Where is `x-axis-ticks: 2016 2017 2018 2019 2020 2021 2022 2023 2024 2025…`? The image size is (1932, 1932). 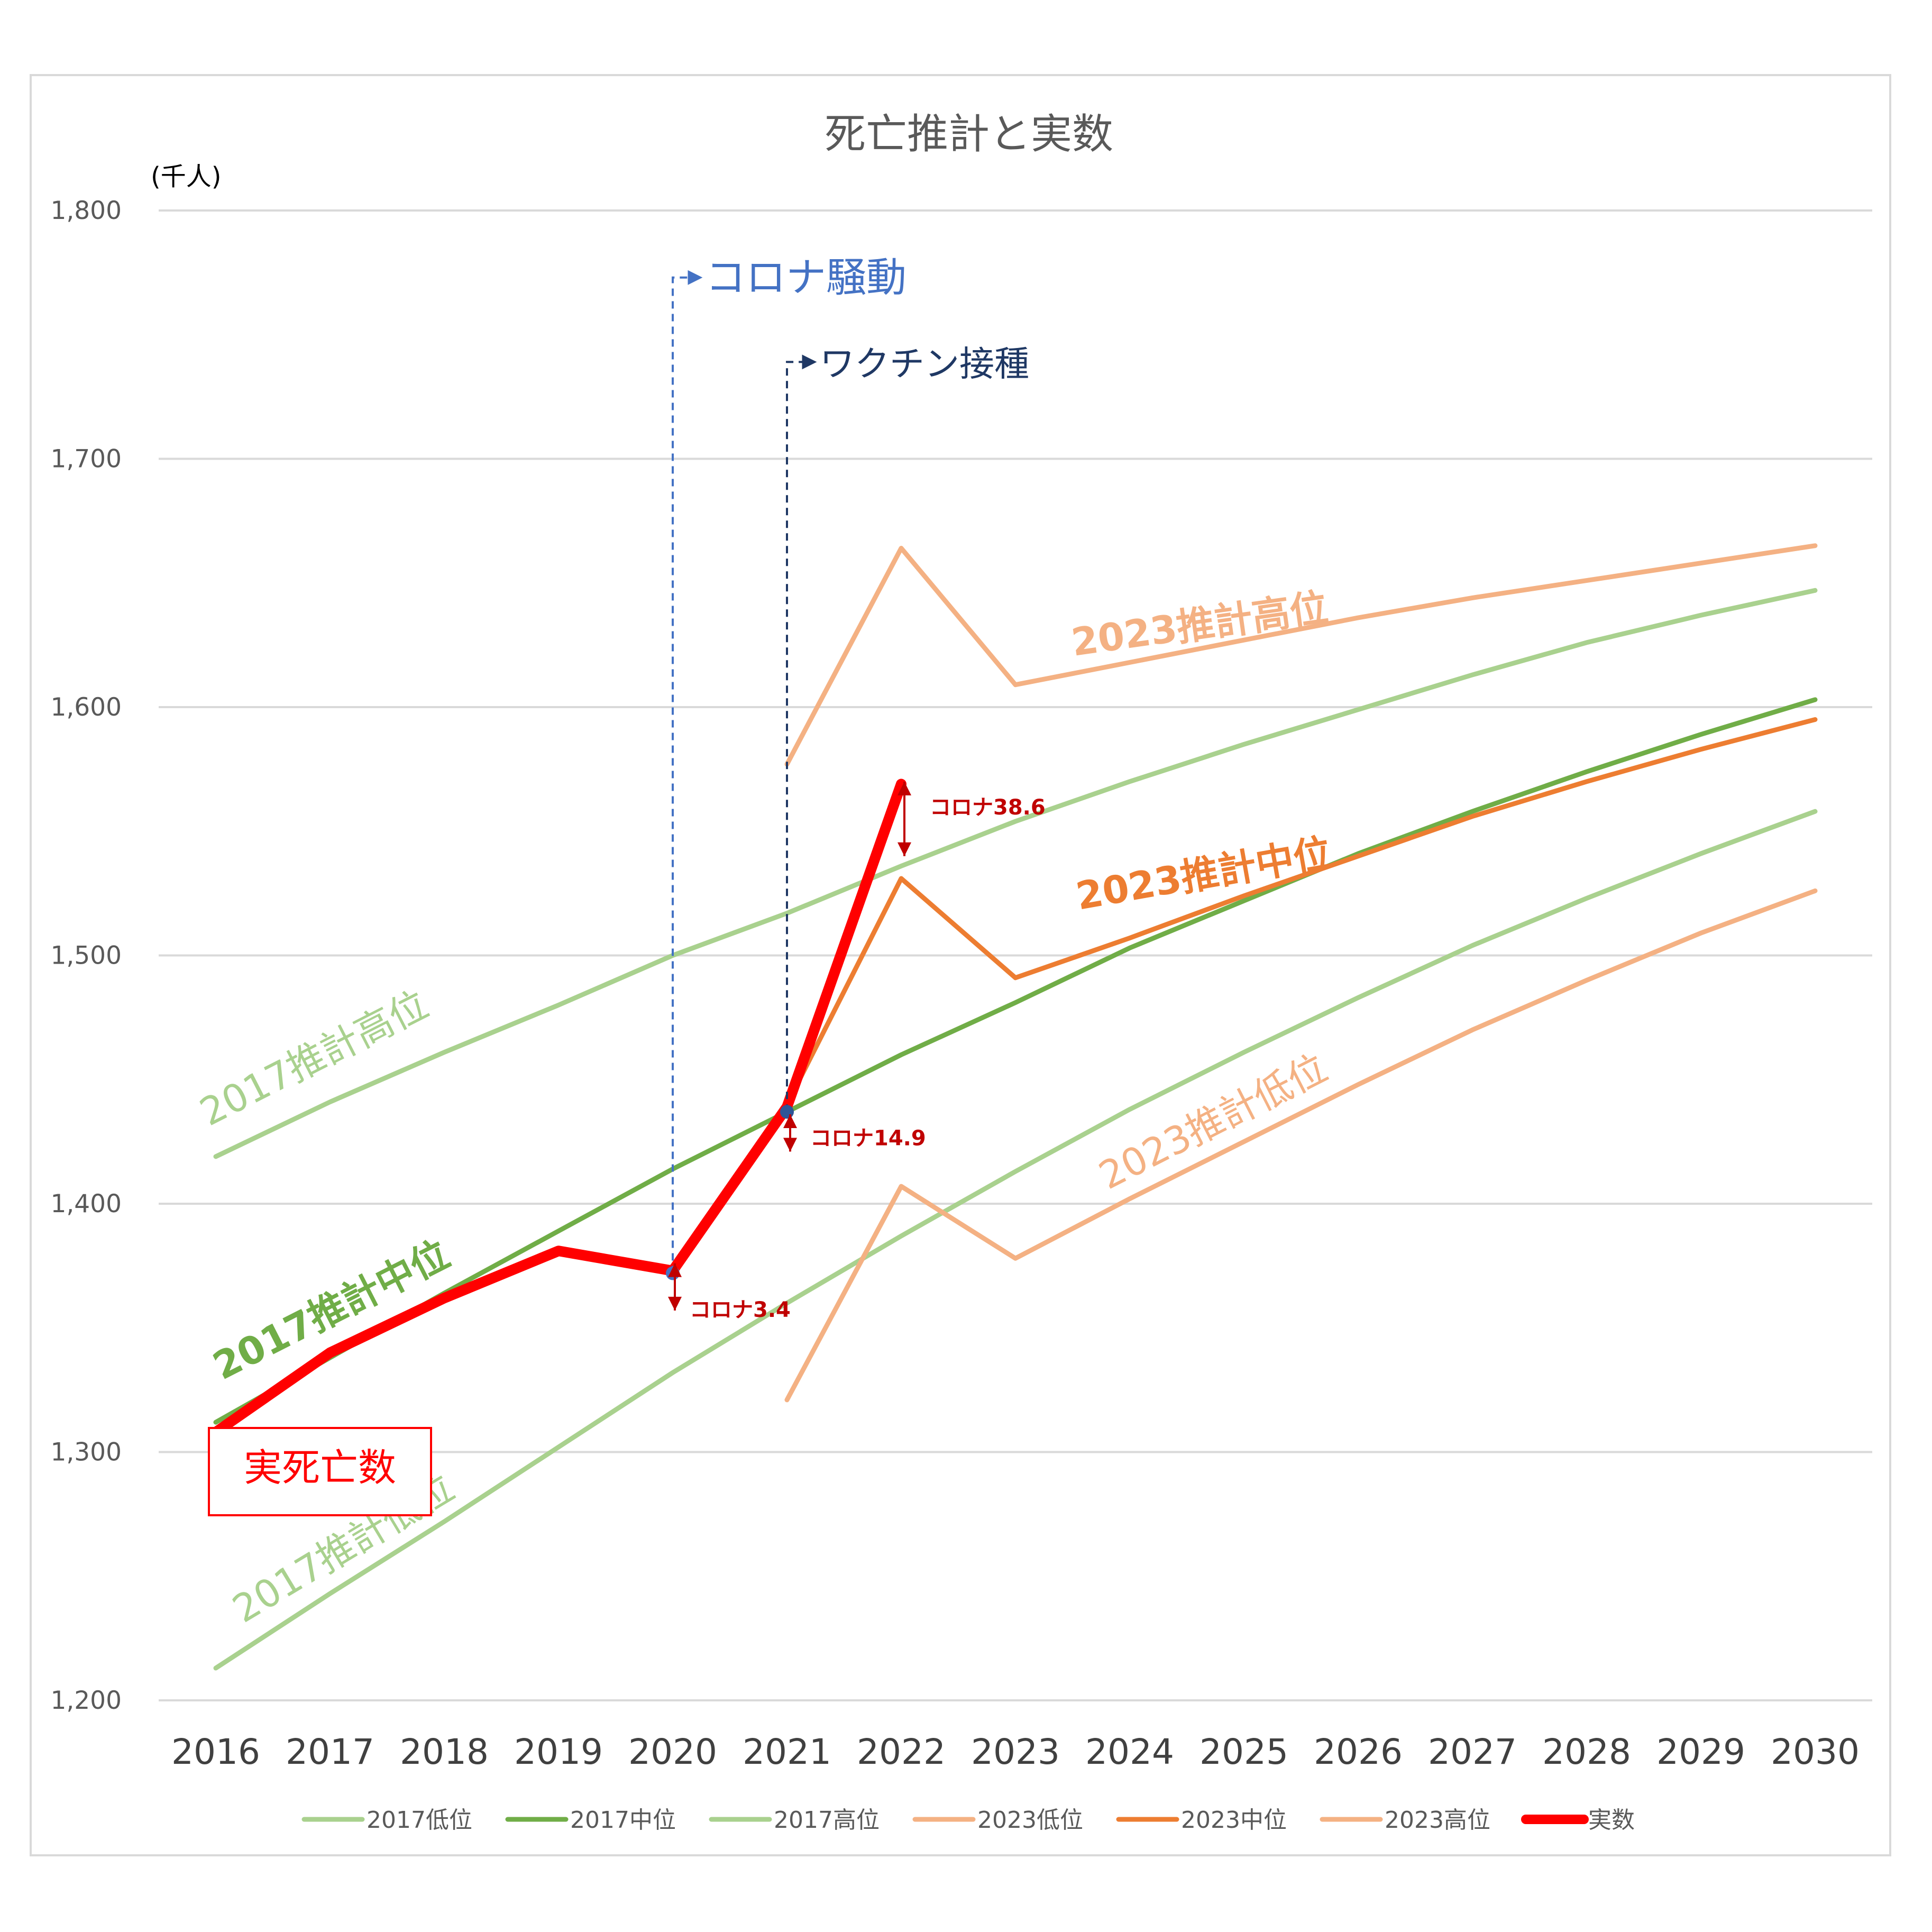 x-axis-ticks: 2016 2017 2018 2019 2020 2021 2022 2023 2024 2025… is located at coordinates (1016, 1752).